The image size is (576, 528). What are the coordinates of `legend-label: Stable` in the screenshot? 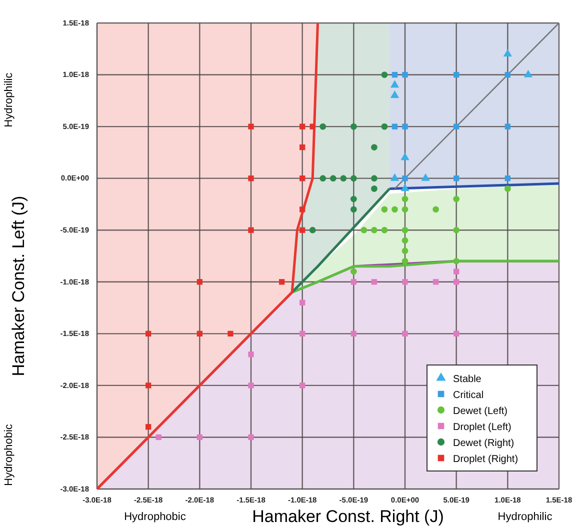 It's located at (467, 379).